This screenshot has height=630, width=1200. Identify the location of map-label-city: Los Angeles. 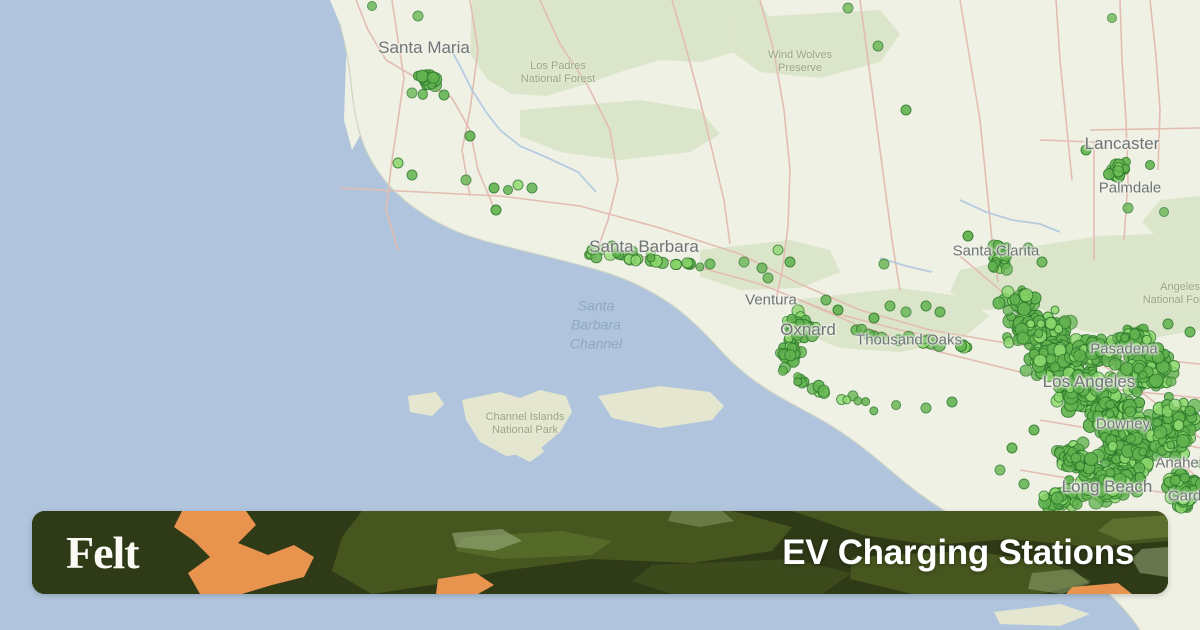
(1089, 381).